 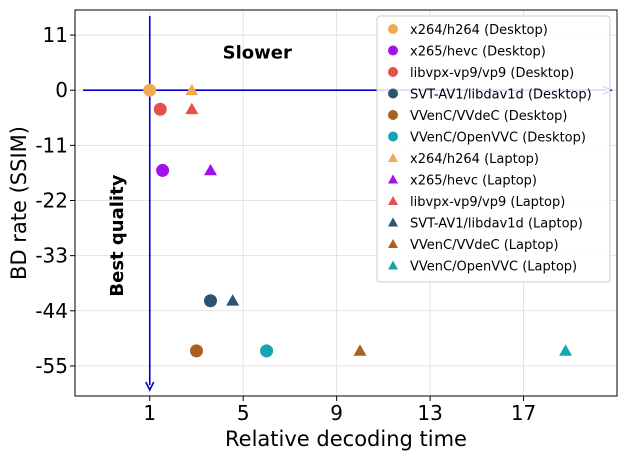 I want to click on legend-label-10: VVenC/VVdeC (Laptop), so click(x=484, y=245).